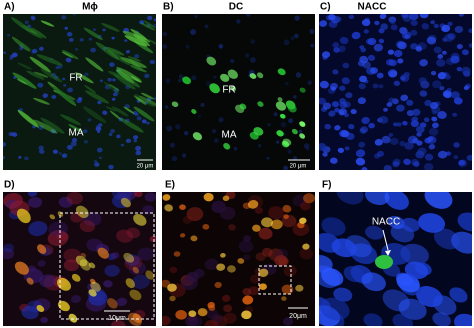 The width and height of the screenshot is (474, 328). What do you see at coordinates (325, 7) in the screenshot?
I see `panel-label: C)` at bounding box center [325, 7].